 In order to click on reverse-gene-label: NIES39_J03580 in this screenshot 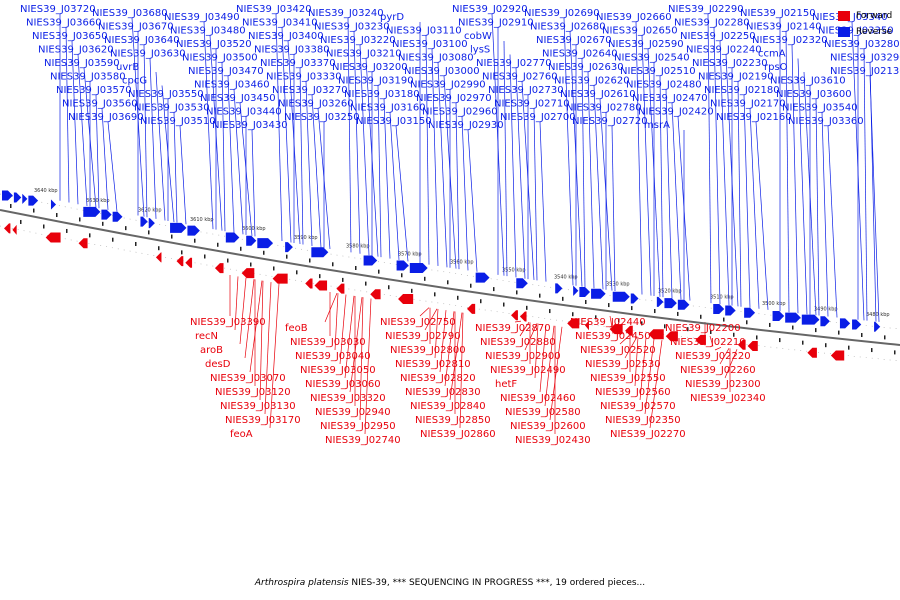, I will do `click(88, 77)`.